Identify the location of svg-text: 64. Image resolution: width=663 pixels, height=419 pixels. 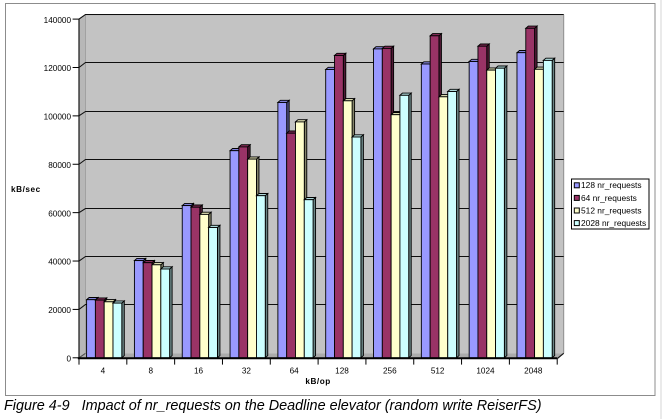
(295, 371).